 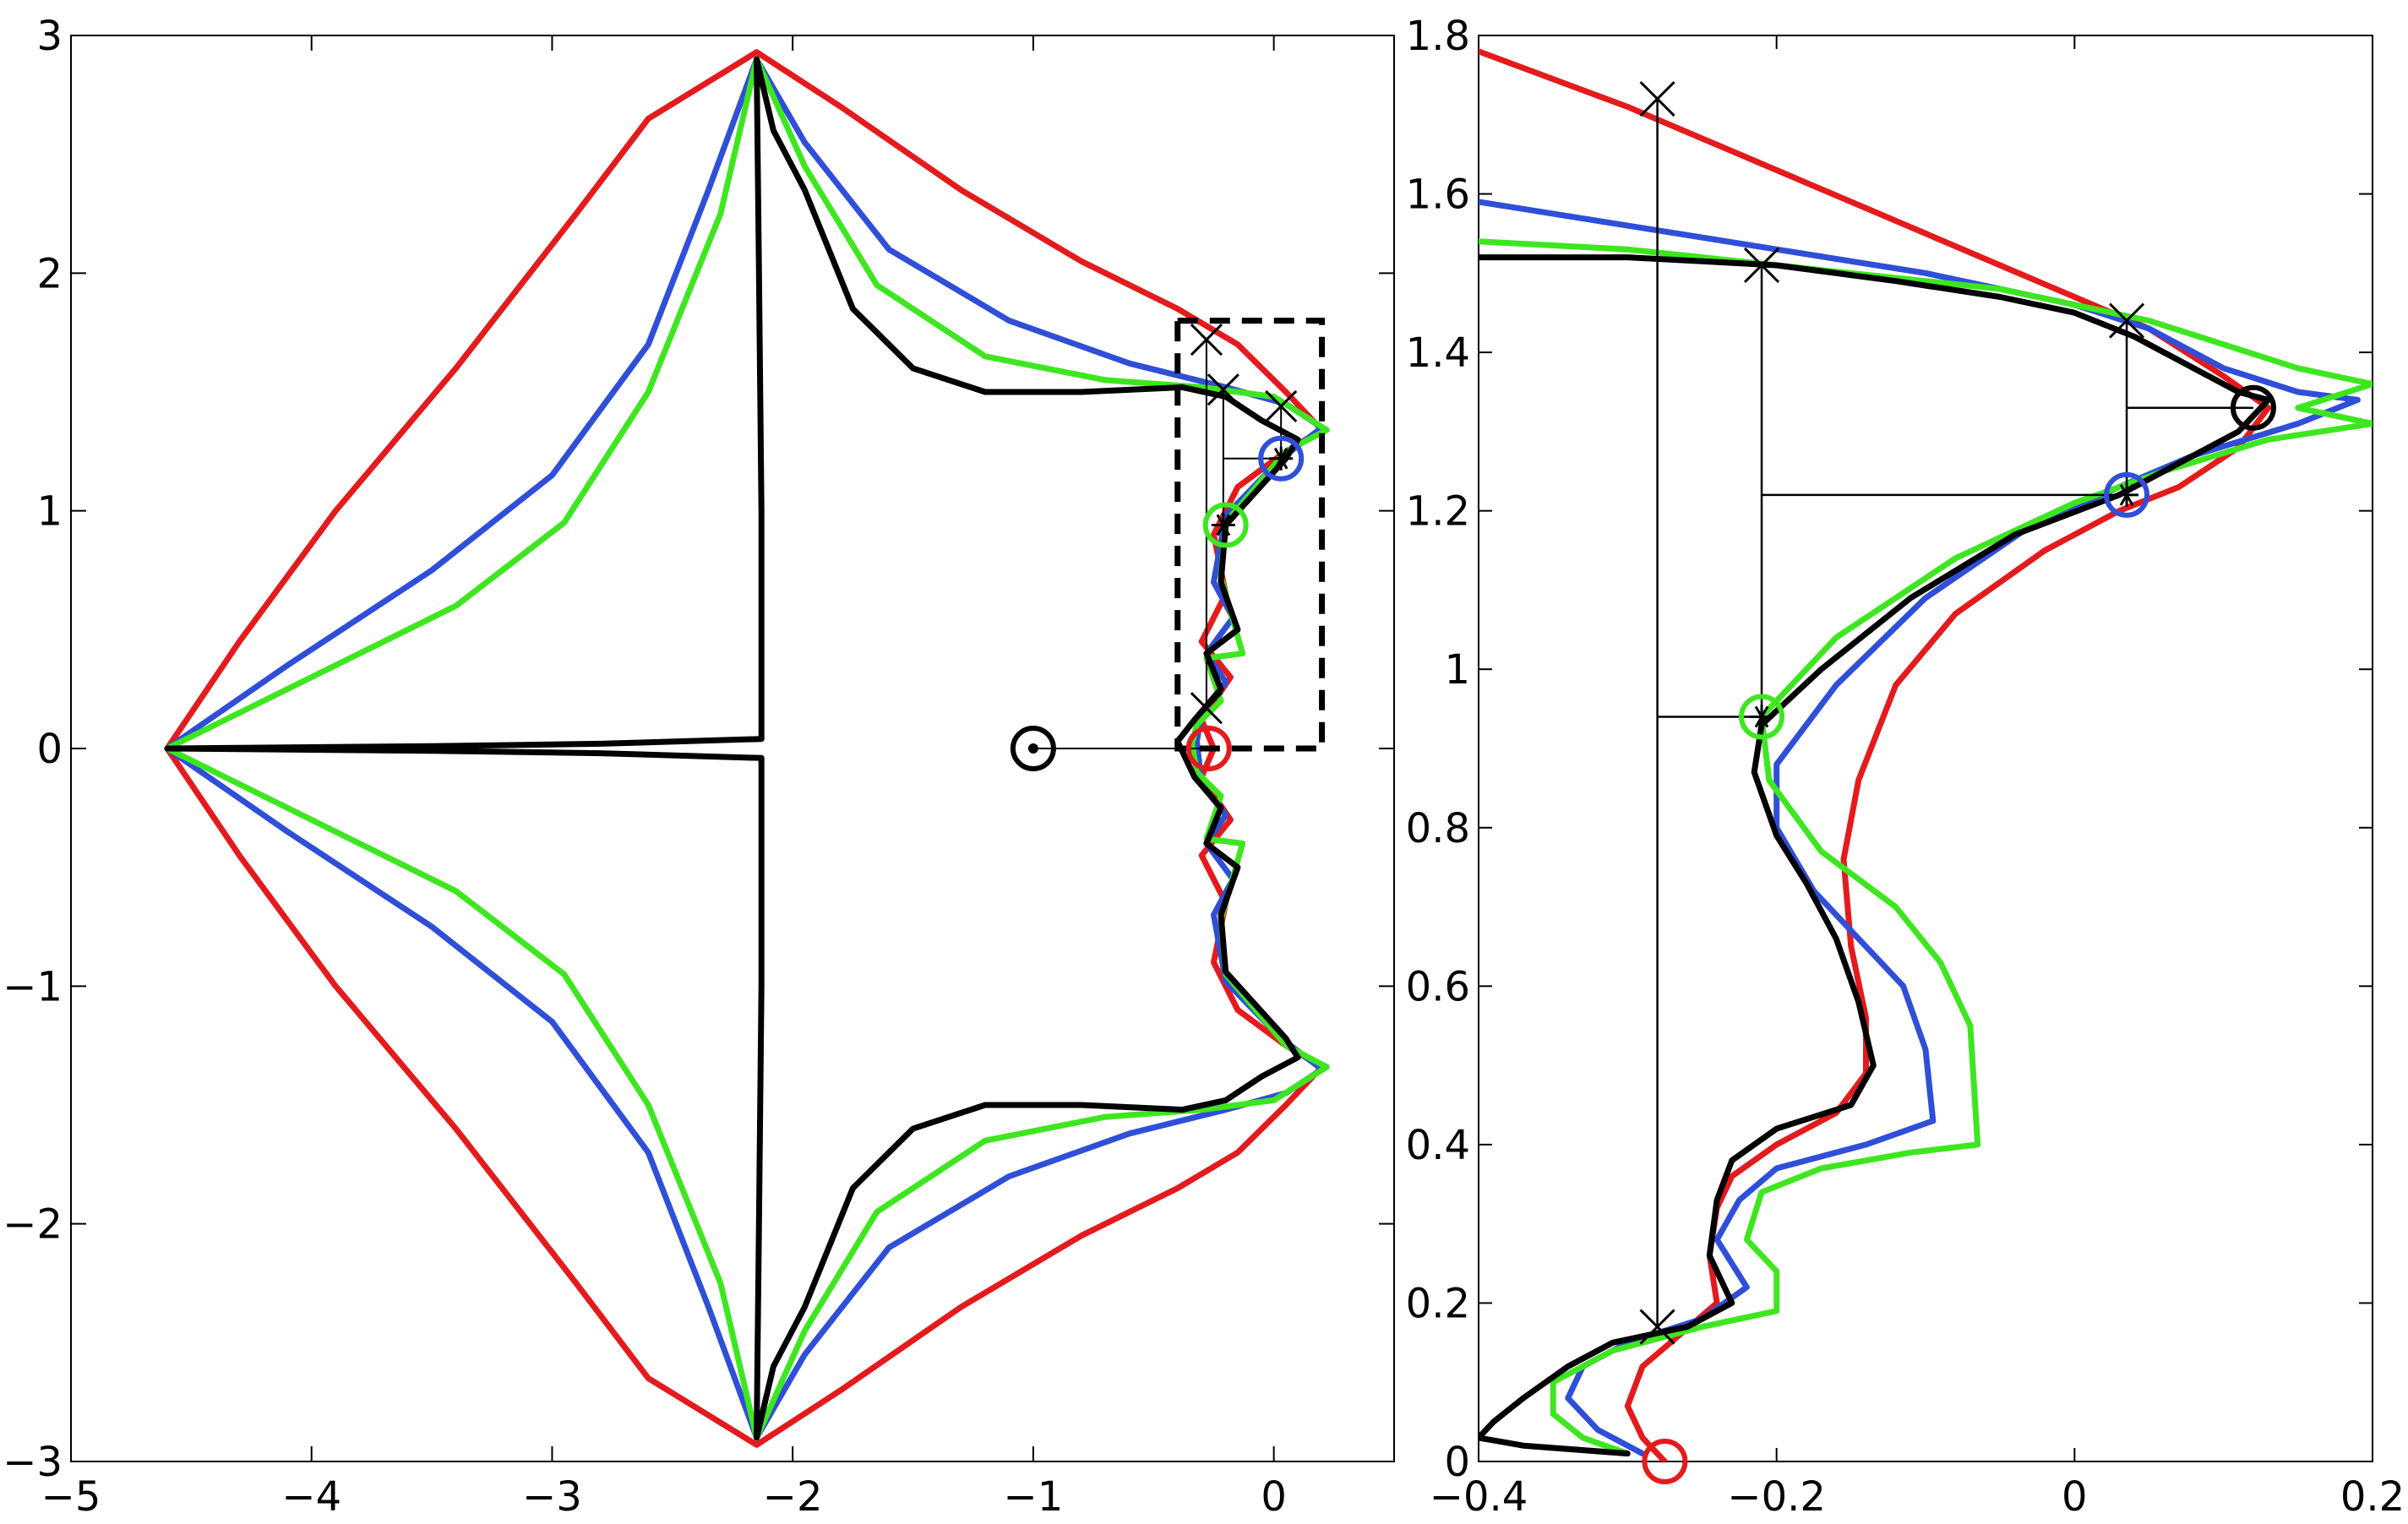 I want to click on y-tick-label: 1.8, so click(x=1438, y=36).